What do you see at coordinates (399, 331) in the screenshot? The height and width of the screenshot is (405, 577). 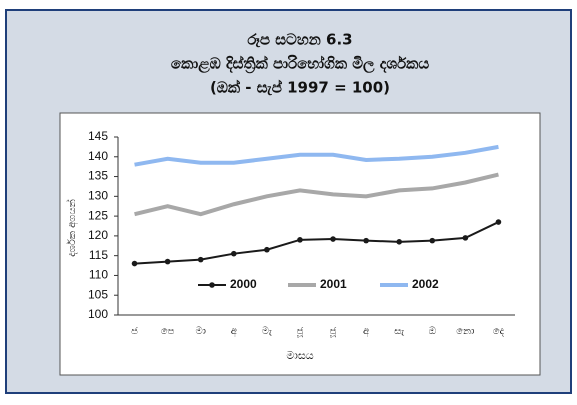 I see `x-tick-label: සැ` at bounding box center [399, 331].